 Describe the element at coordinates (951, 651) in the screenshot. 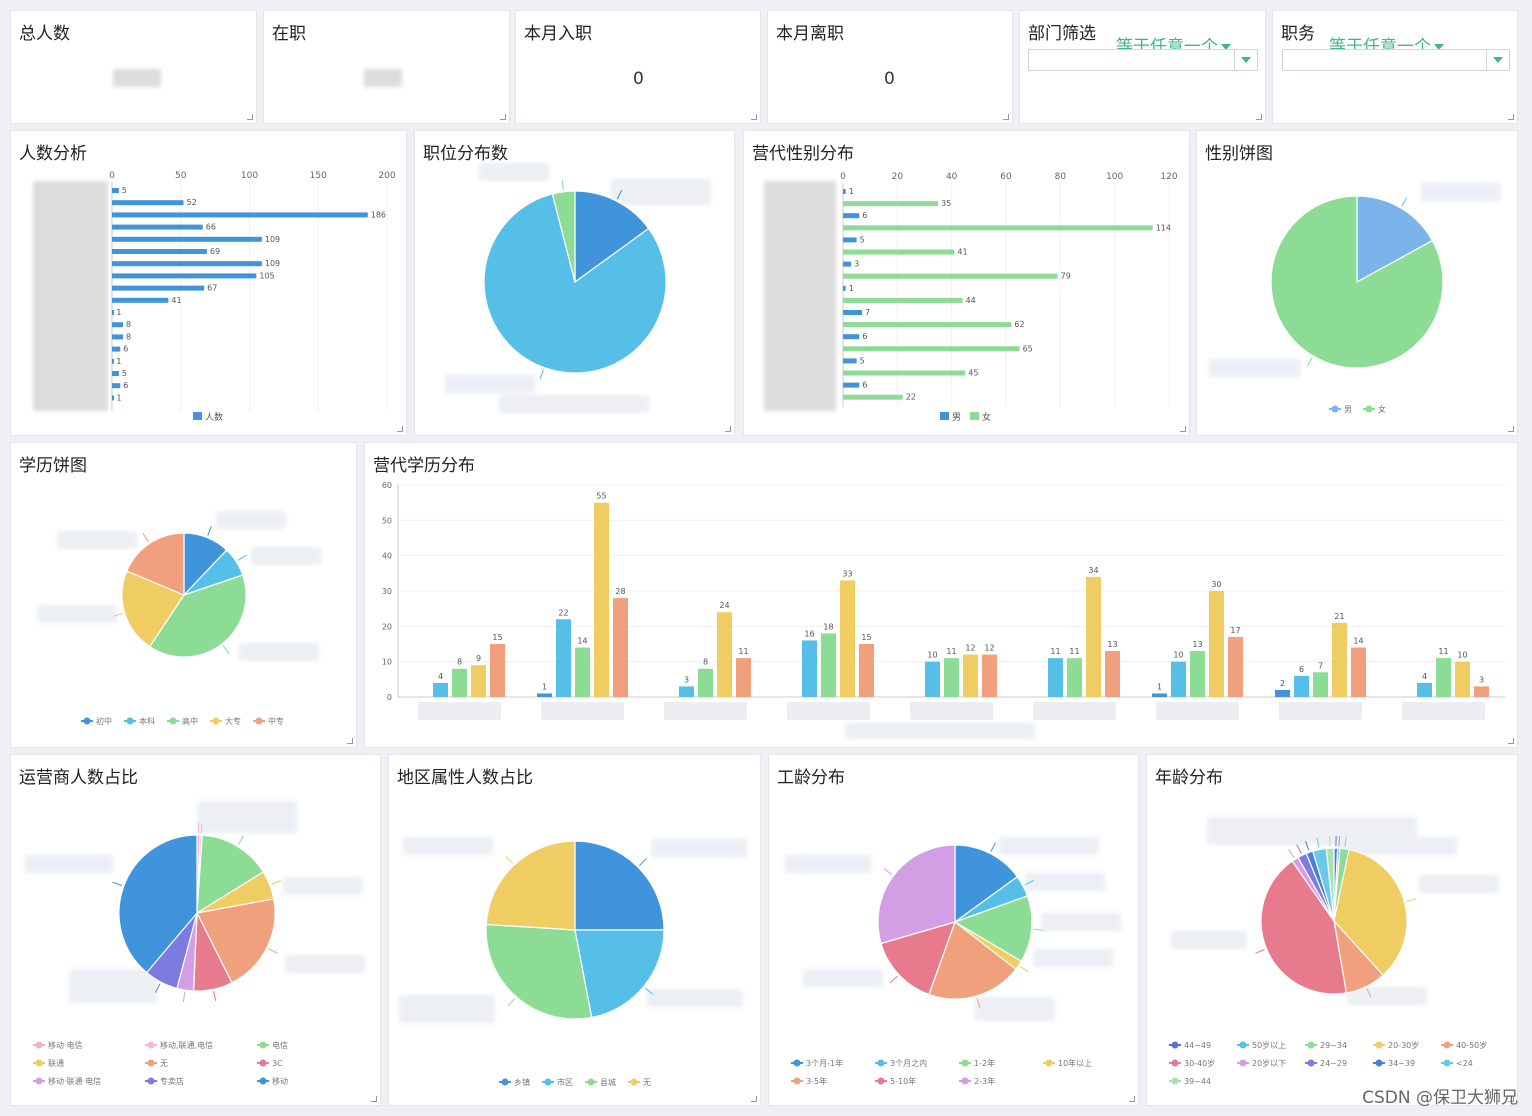

I see `data-label: 11` at that location.